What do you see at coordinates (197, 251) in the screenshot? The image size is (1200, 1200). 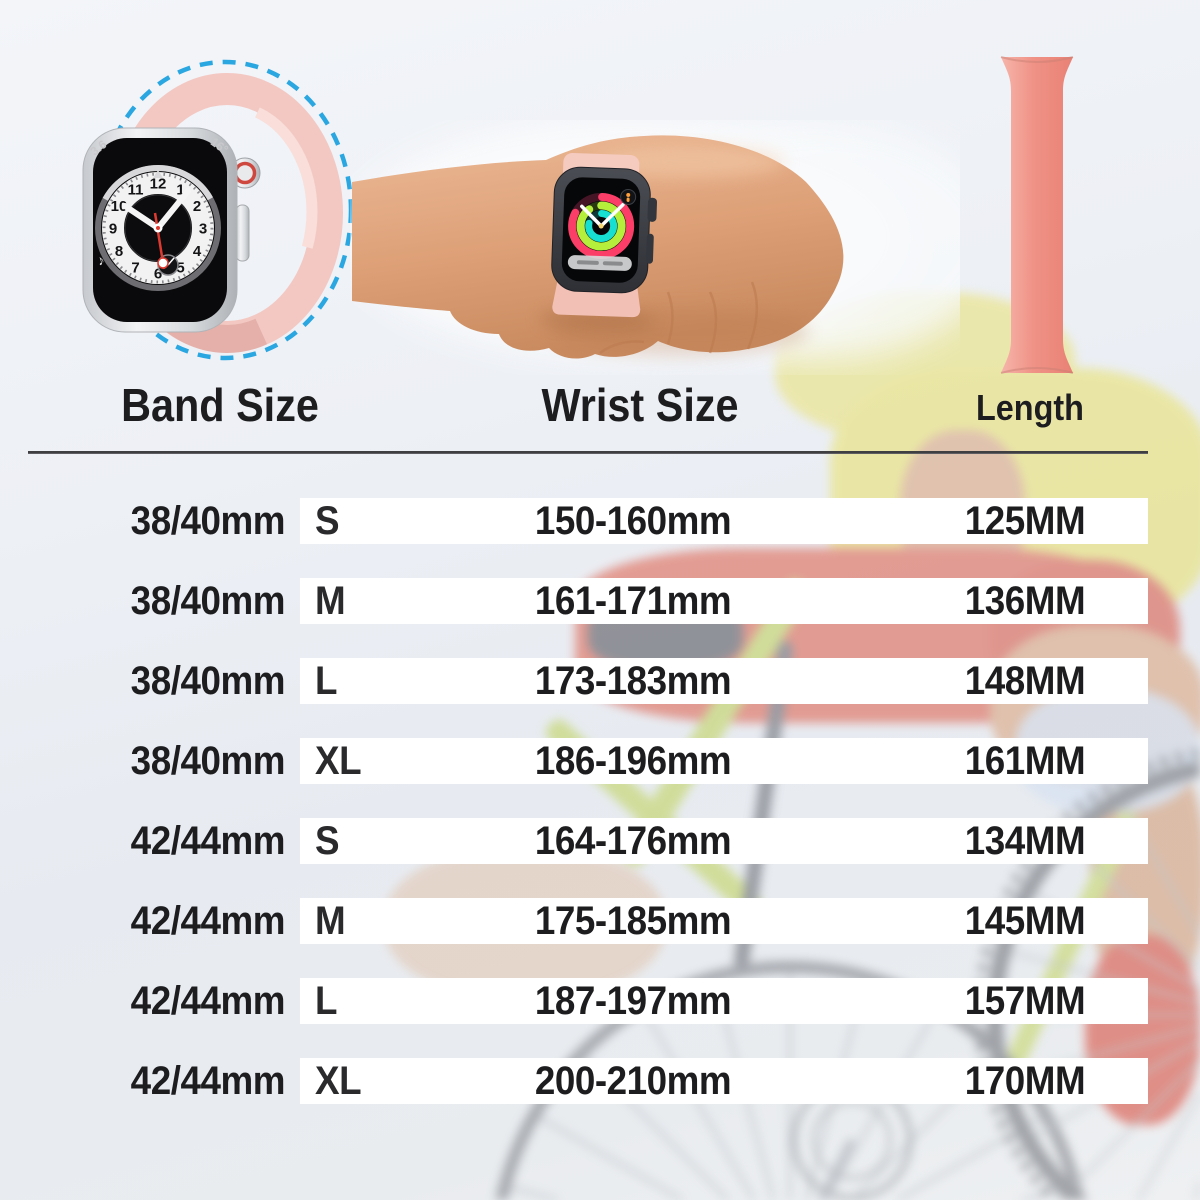 I see `dial-numeral: 4` at bounding box center [197, 251].